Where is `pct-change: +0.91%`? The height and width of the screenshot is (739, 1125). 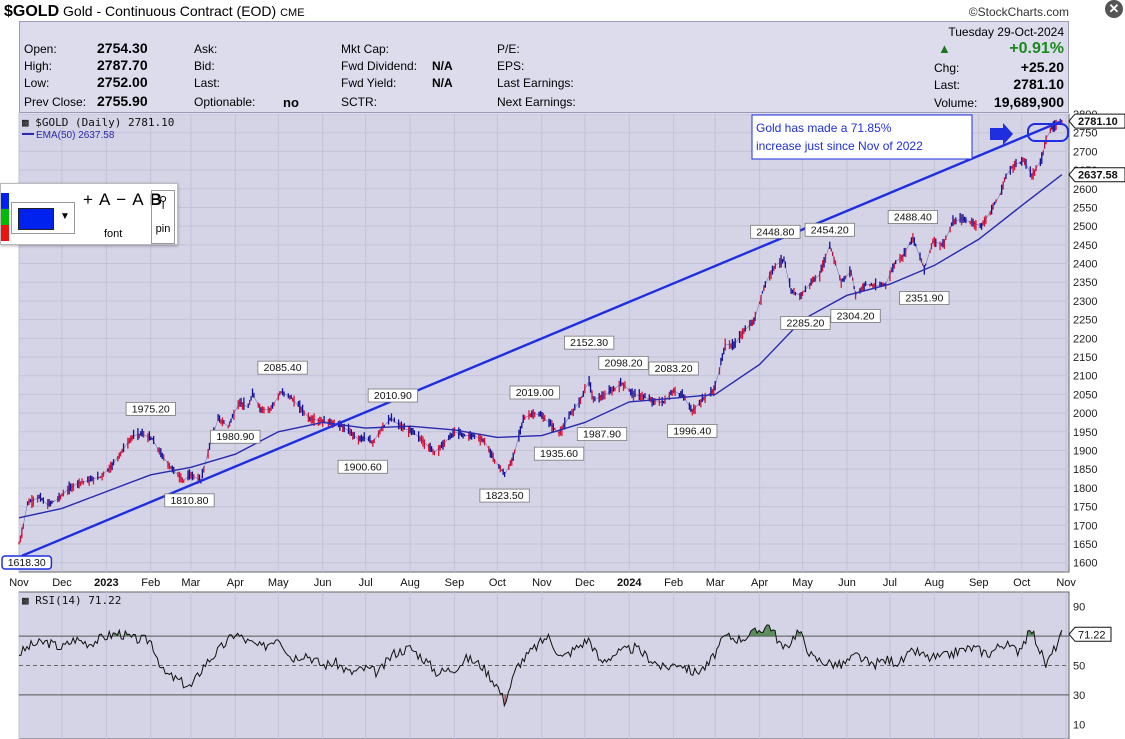 pct-change: +0.91% is located at coordinates (1036, 48).